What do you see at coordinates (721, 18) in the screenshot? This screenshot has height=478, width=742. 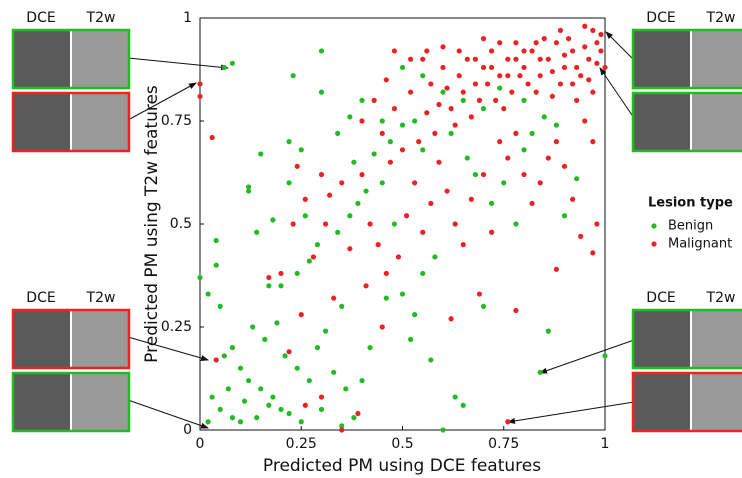 I see `panel-label: T2w` at bounding box center [721, 18].